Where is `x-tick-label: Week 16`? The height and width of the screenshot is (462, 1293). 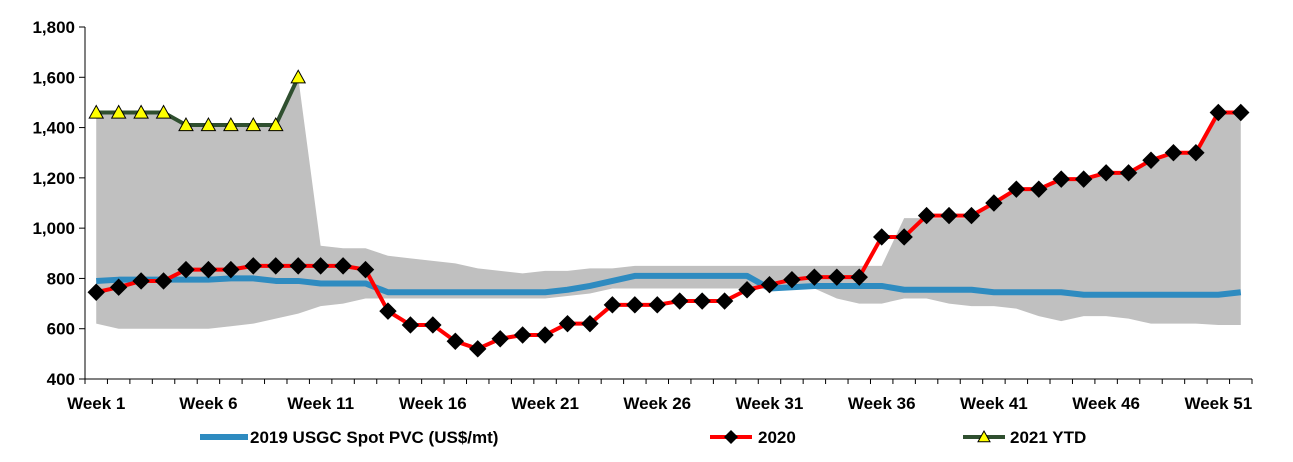 x-tick-label: Week 16 is located at coordinates (433, 403).